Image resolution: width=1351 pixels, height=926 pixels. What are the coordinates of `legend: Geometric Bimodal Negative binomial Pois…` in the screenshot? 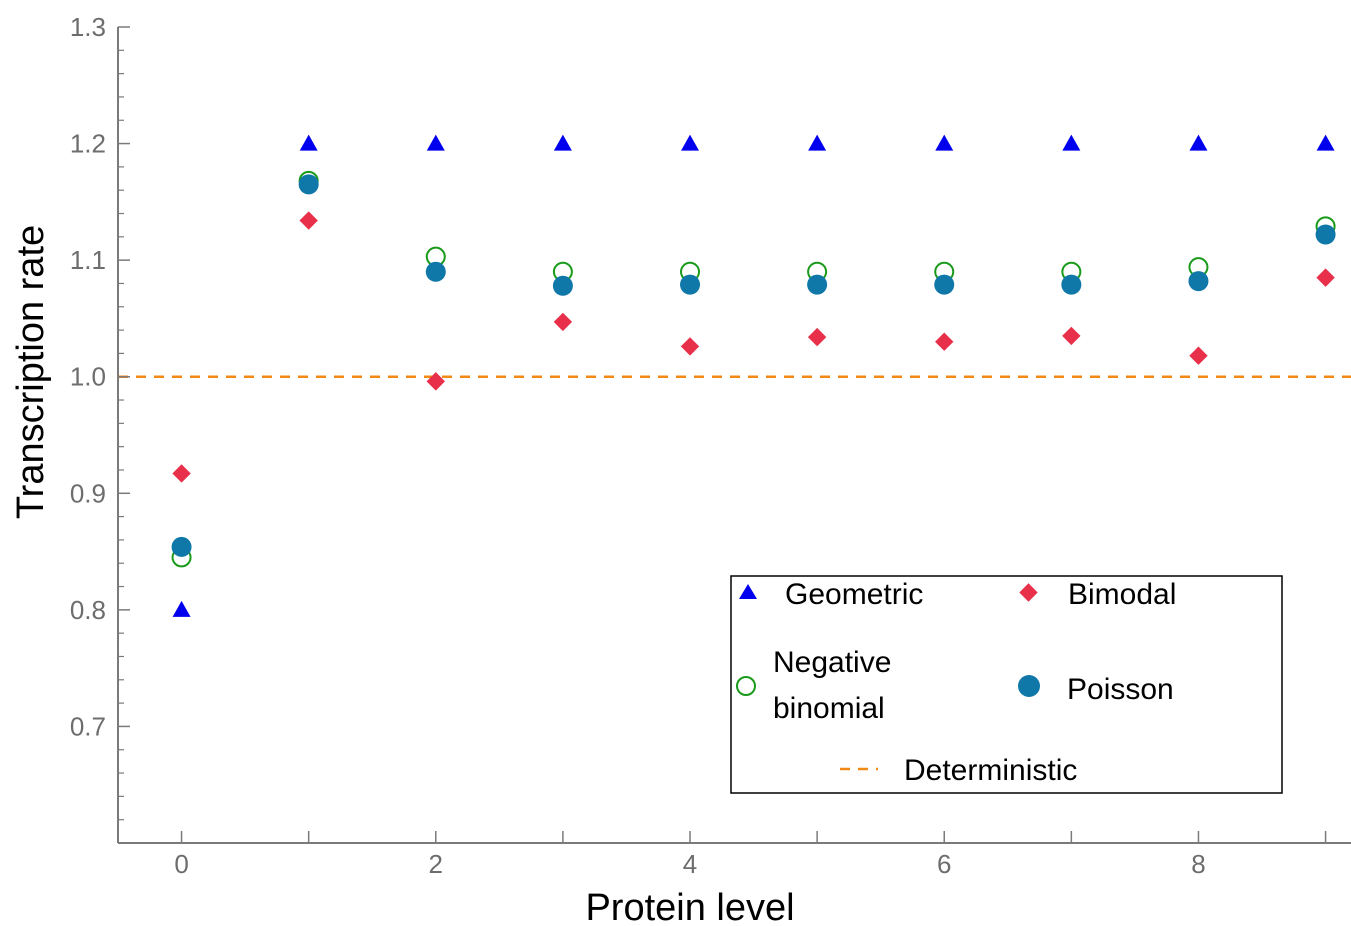 It's located at (1006, 684).